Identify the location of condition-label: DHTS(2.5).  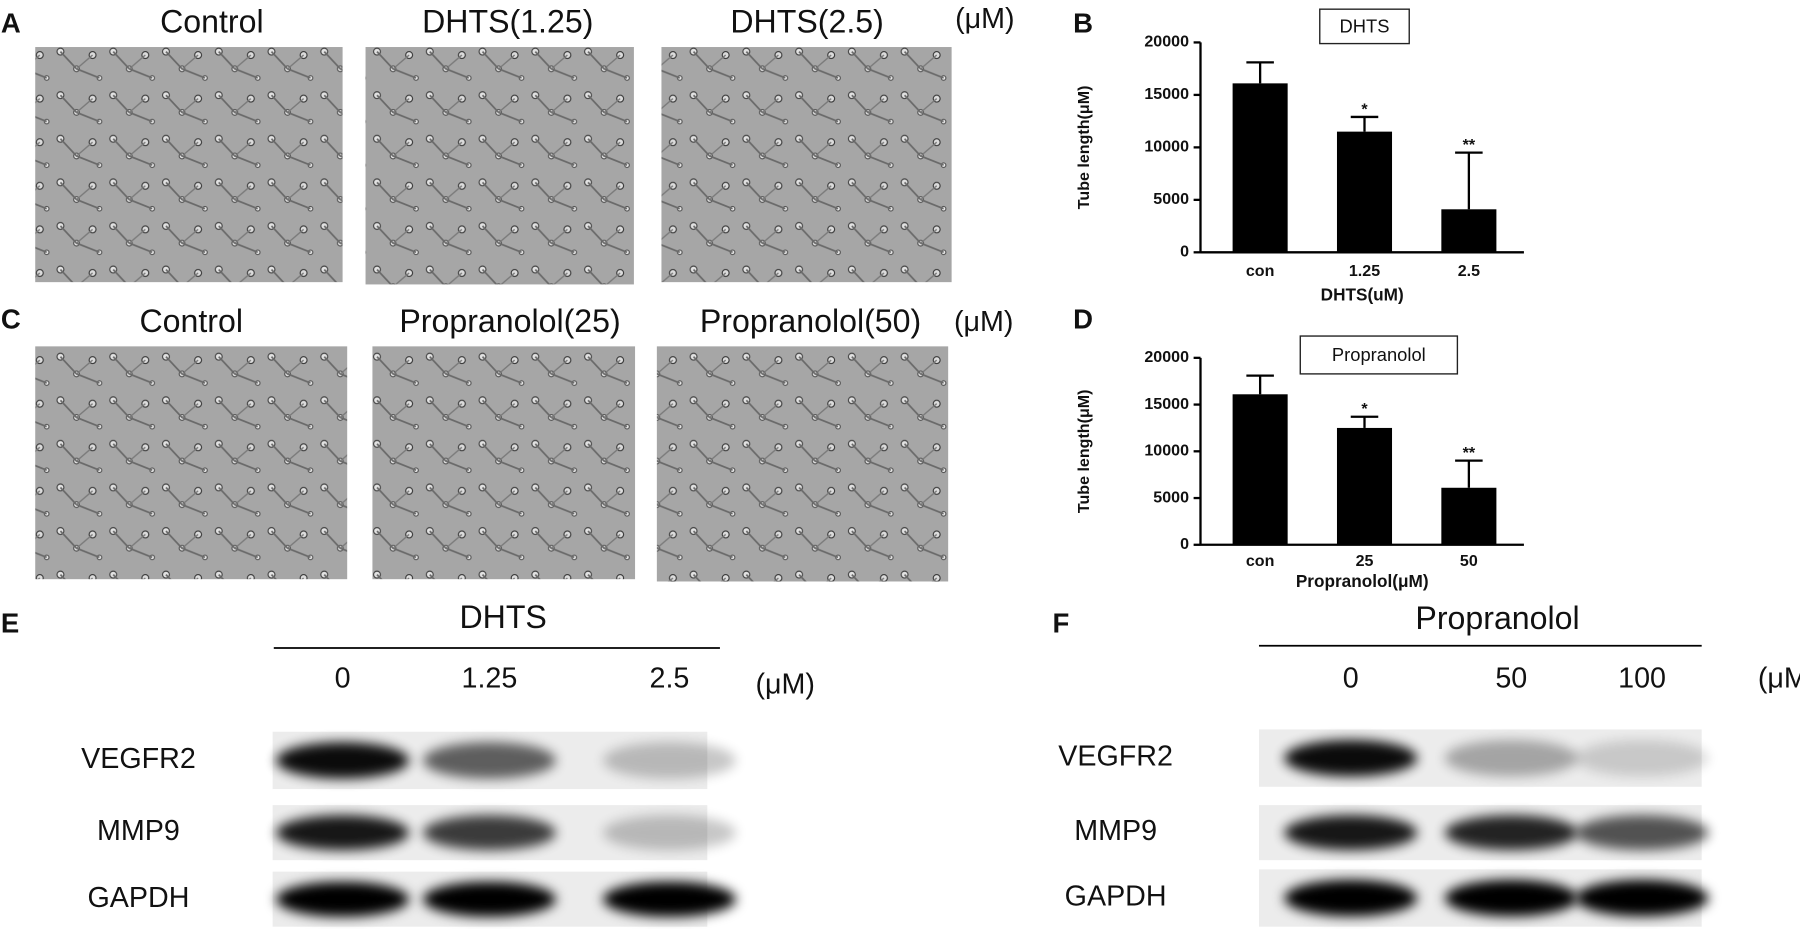
(806, 22).